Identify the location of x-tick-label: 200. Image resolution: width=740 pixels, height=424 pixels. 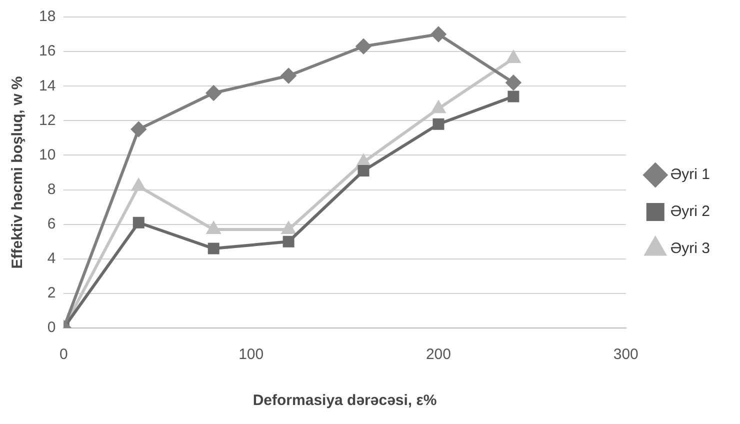
(438, 355).